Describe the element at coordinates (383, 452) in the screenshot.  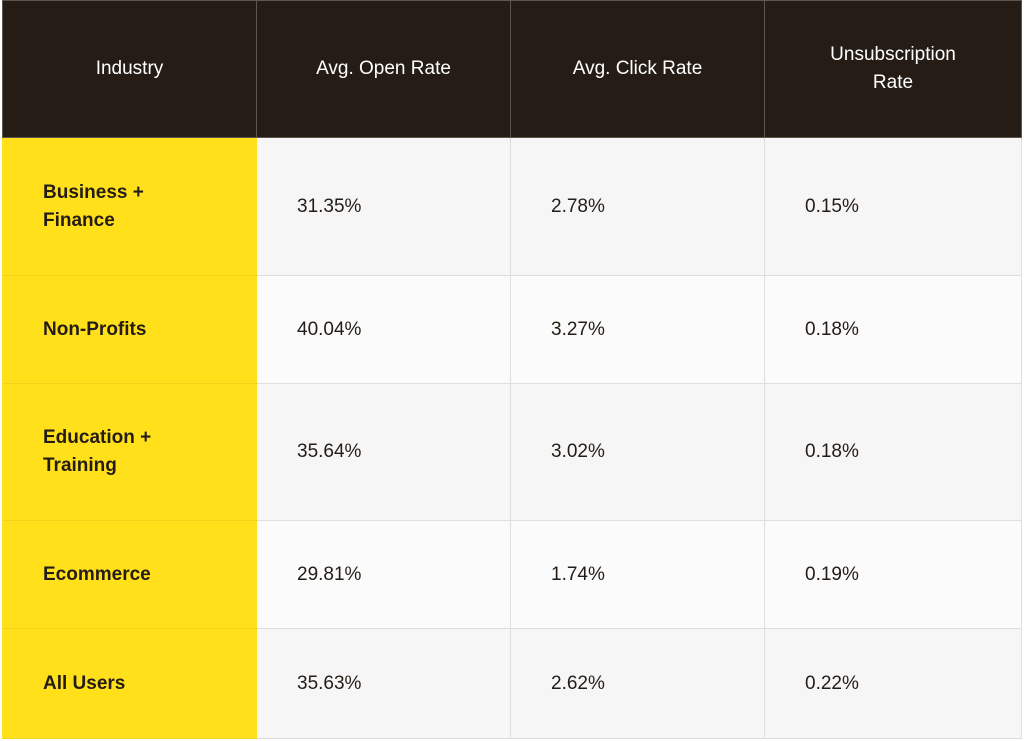
I see `open-rate-cell: 35.64%` at that location.